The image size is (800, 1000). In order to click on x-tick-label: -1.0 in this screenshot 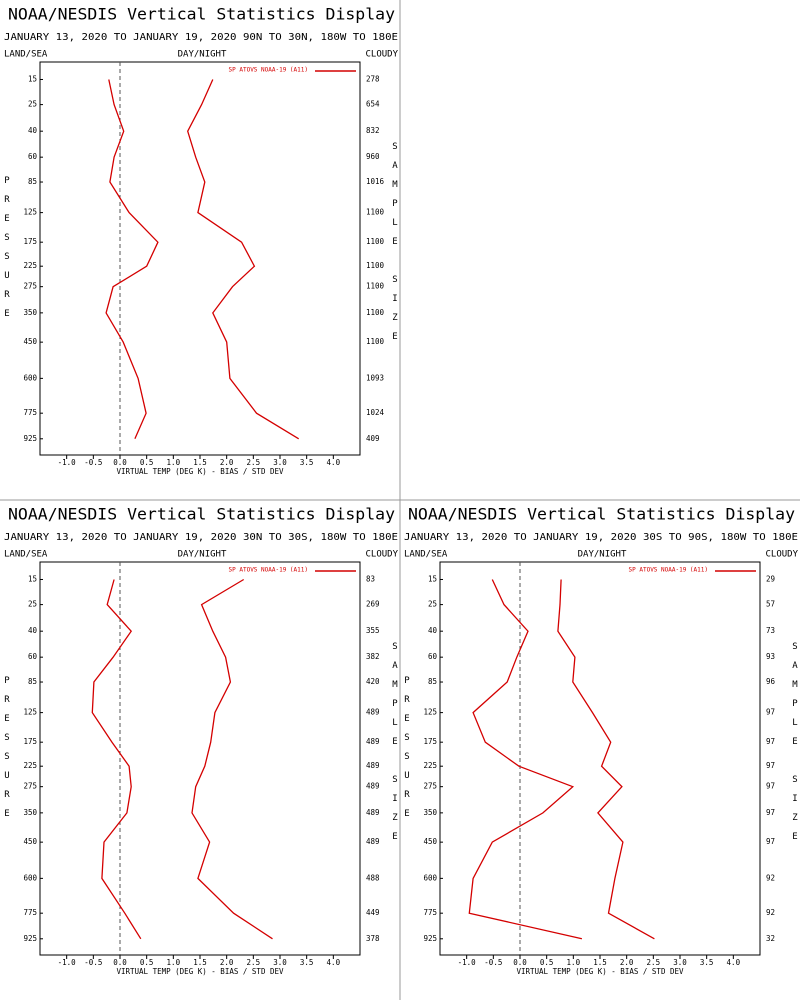, I will do `click(67, 962)`.